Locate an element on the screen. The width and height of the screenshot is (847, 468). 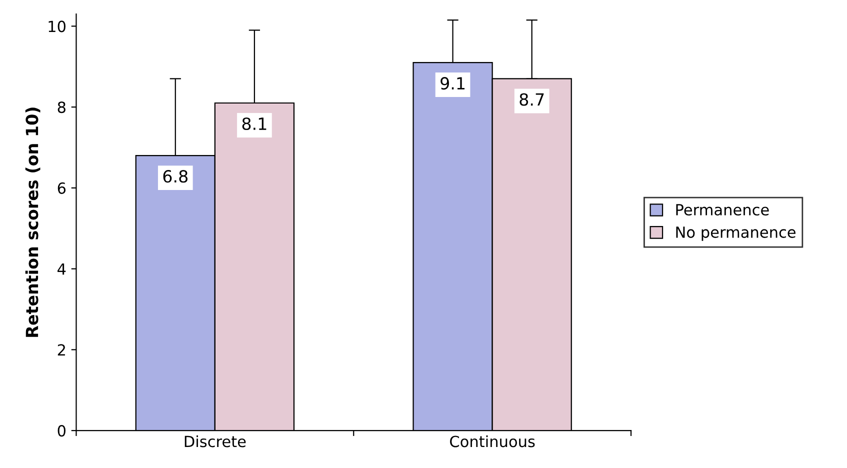
data-label: 8.7 is located at coordinates (532, 99).